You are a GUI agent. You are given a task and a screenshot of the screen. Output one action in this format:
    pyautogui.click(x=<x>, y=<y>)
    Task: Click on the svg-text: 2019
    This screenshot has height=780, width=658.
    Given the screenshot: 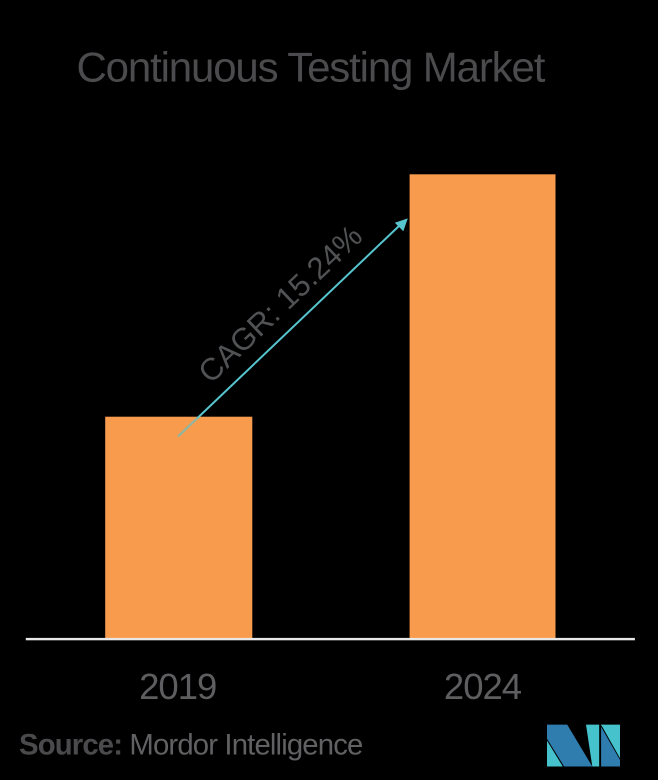 What is the action you would take?
    pyautogui.click(x=177, y=686)
    